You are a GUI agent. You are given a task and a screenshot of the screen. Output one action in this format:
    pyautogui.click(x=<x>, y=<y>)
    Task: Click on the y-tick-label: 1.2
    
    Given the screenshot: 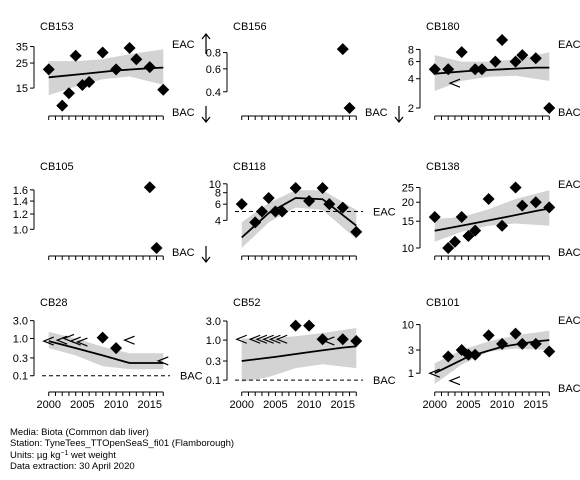 What is the action you would take?
    pyautogui.click(x=20, y=215)
    